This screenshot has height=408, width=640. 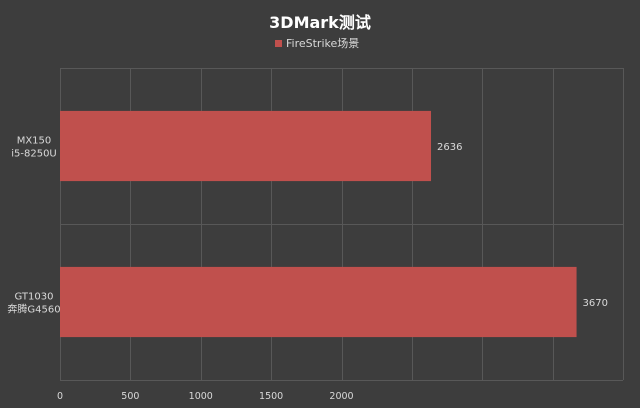 I want to click on tick-label: 500, so click(x=130, y=396).